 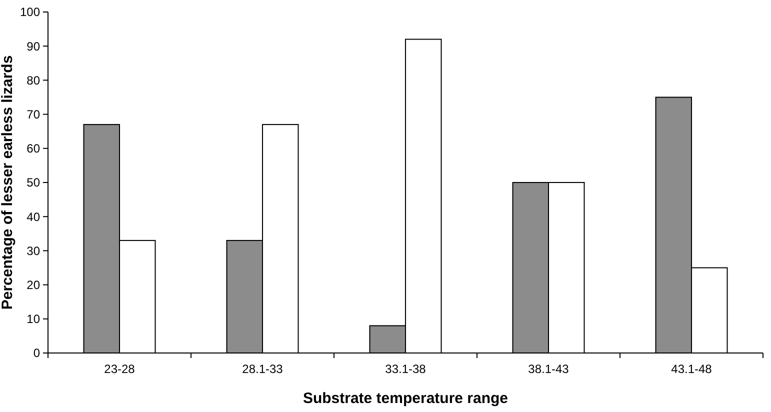 I want to click on y-tick-label: 90, so click(x=33, y=46).